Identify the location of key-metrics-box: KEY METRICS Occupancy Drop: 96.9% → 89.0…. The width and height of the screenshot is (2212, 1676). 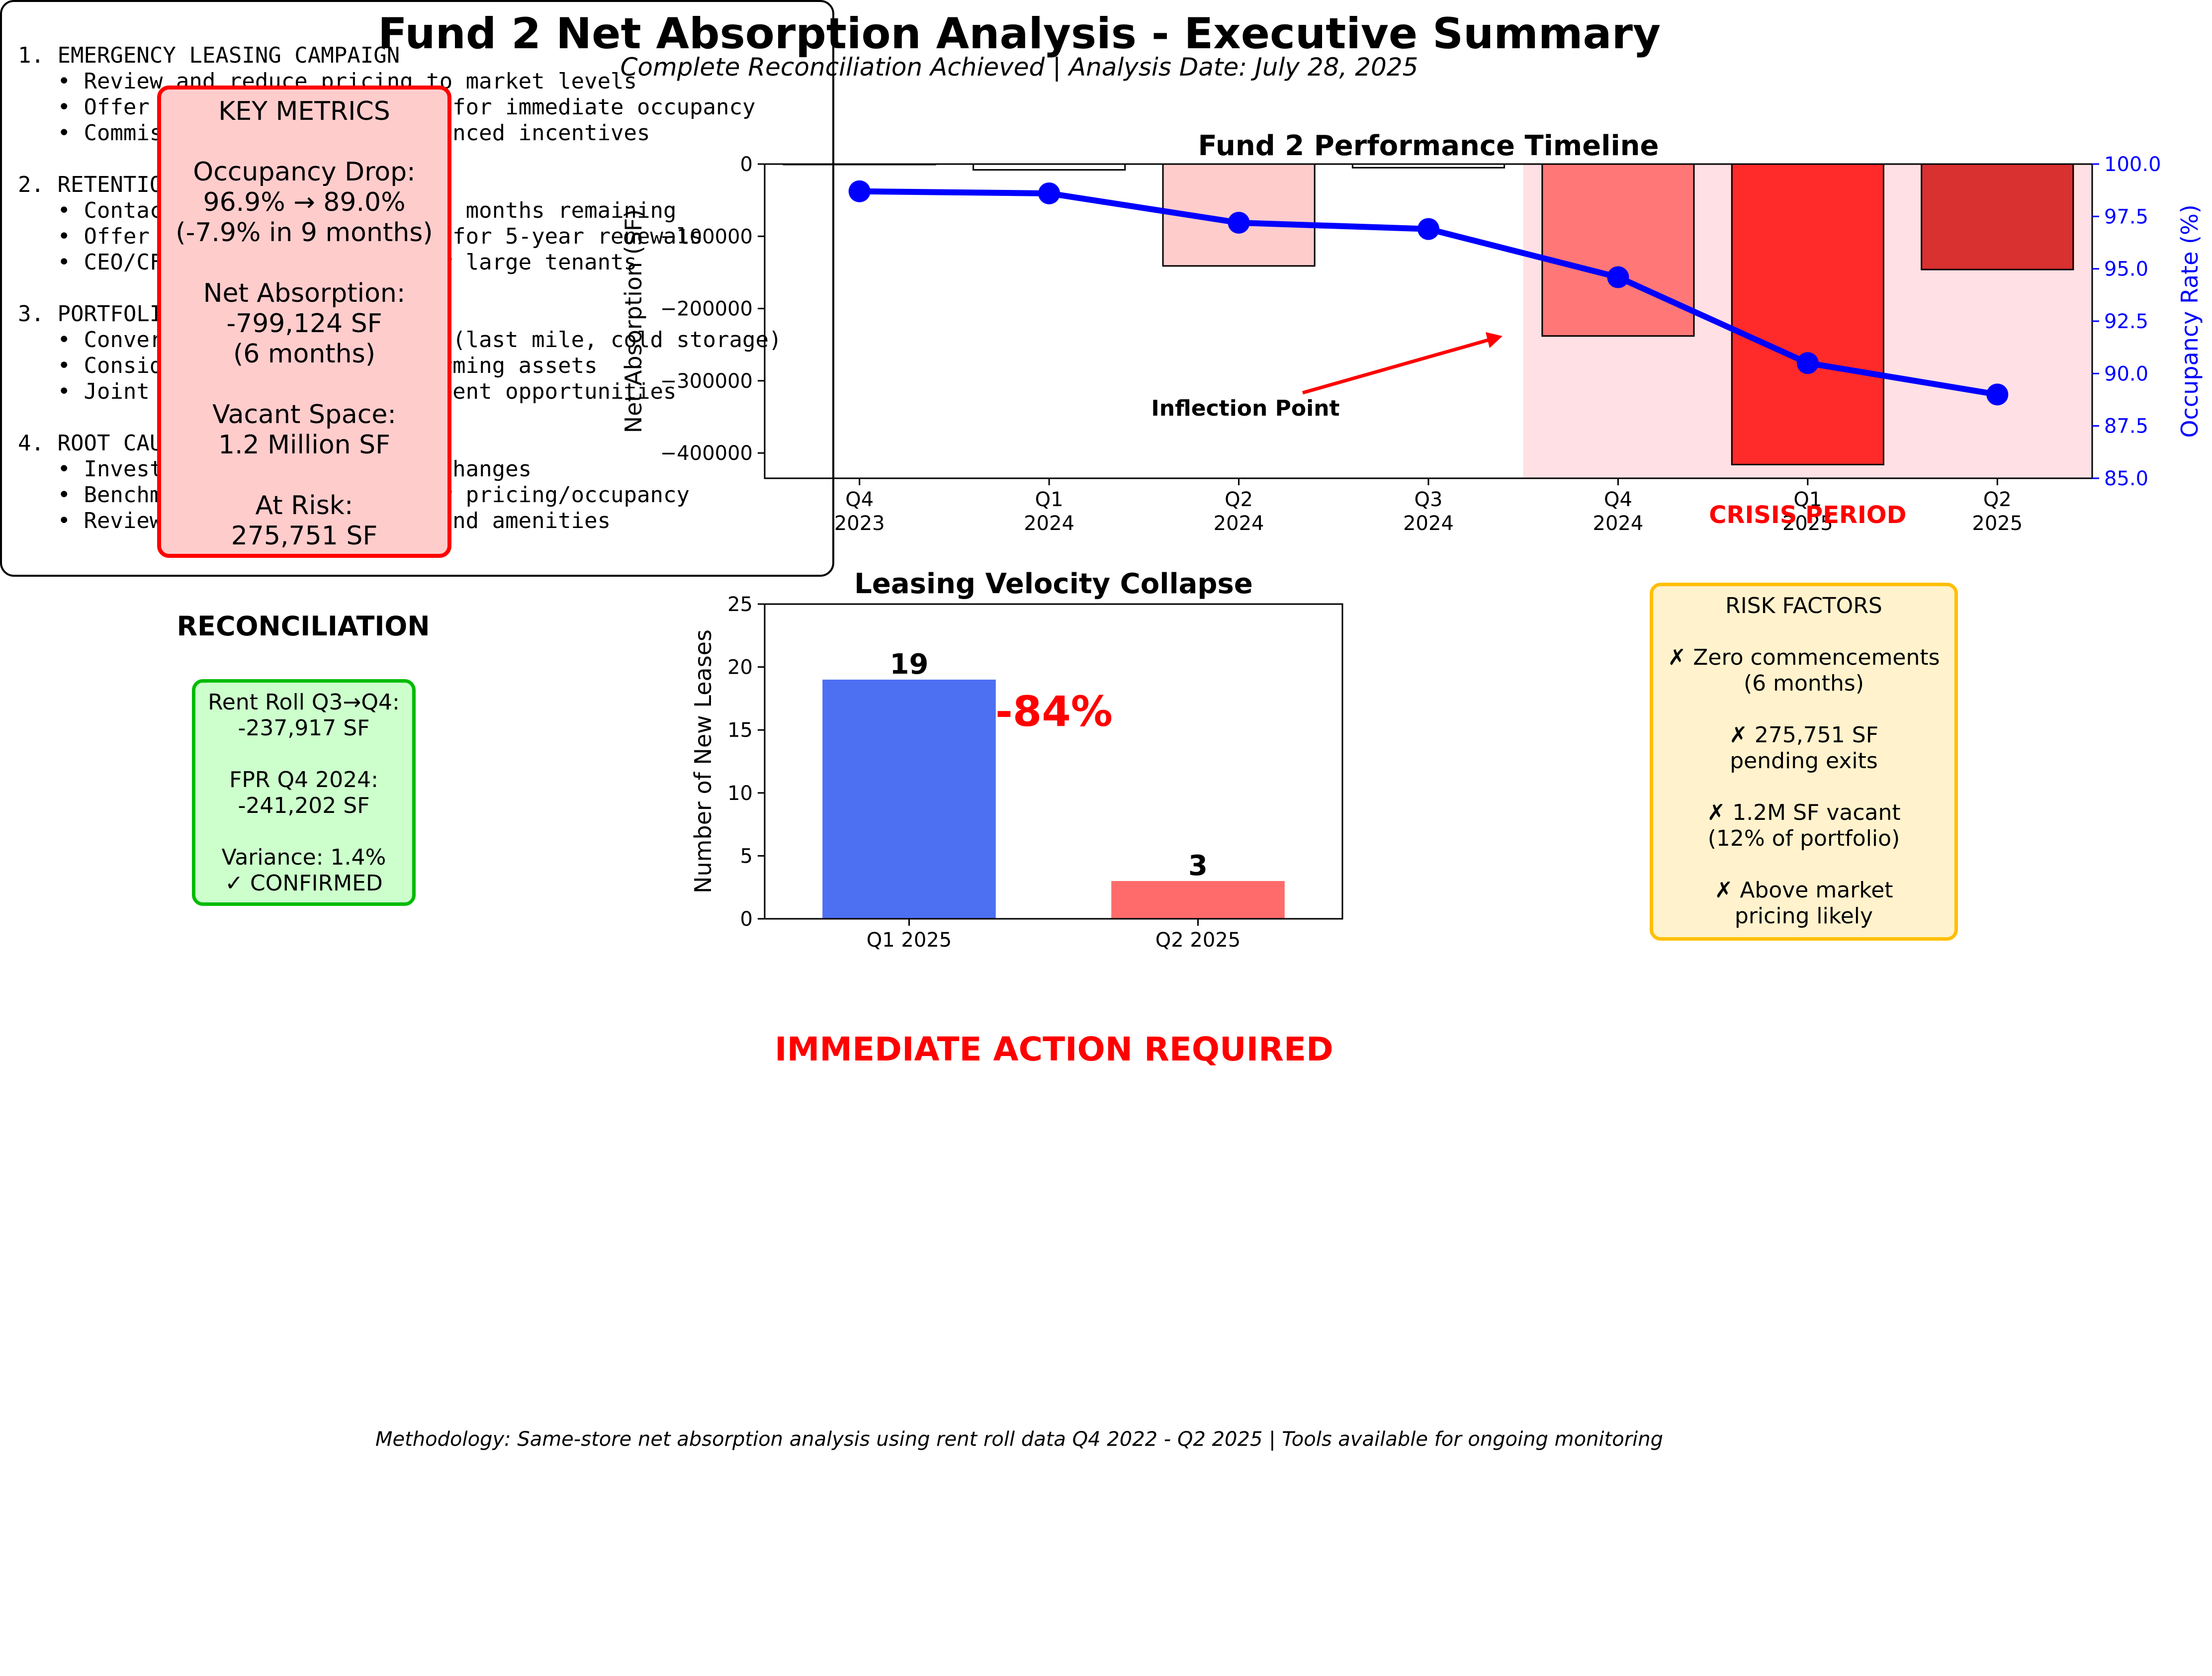
(304, 322).